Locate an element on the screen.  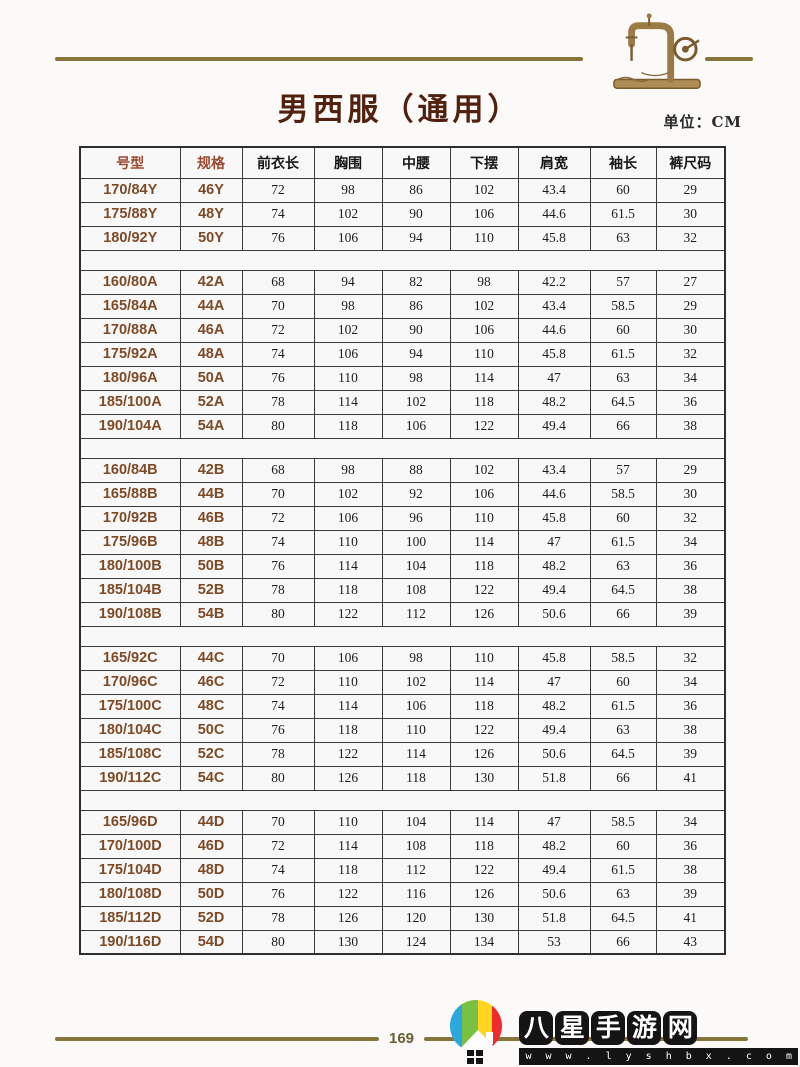
cell: 92 is located at coordinates (416, 494).